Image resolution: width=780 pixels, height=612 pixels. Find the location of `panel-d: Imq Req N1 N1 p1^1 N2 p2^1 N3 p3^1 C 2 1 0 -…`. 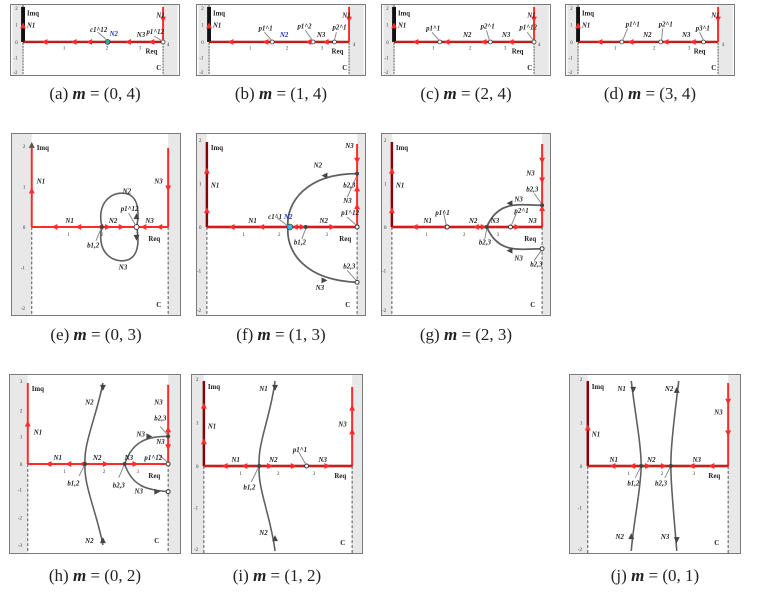

panel-d: Imq Req N1 N1 p1^1 N2 p2^1 N3 p3^1 C 2 1 0 -… is located at coordinates (650, 40).